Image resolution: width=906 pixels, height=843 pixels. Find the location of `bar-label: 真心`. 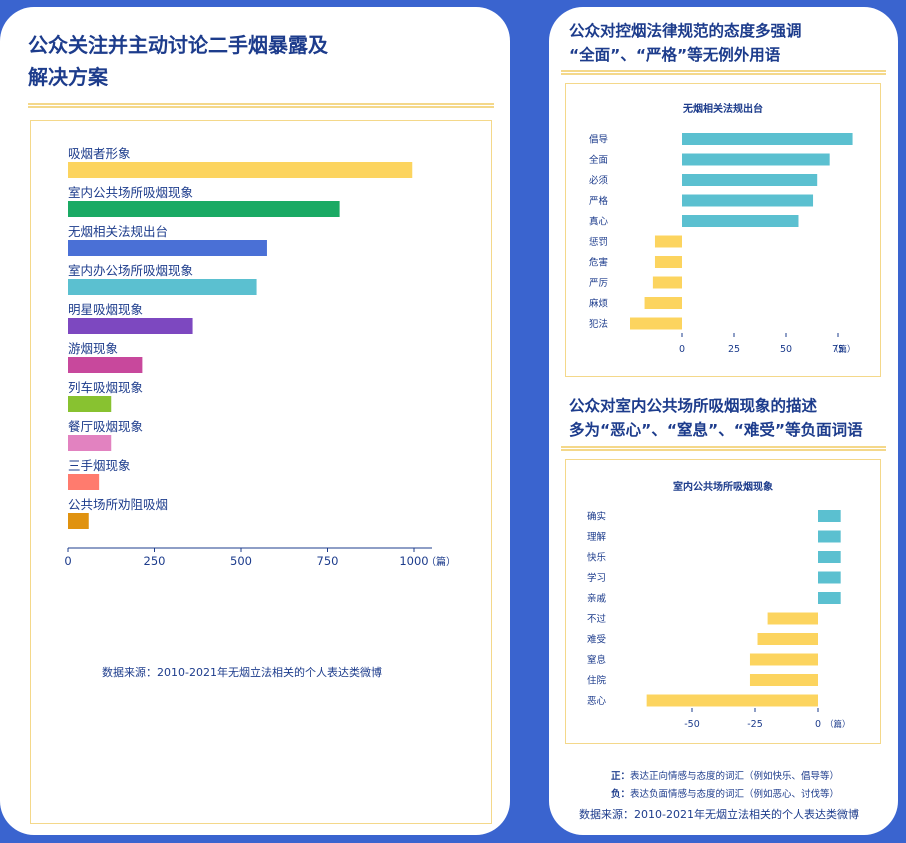

bar-label: 真心 is located at coordinates (599, 222).